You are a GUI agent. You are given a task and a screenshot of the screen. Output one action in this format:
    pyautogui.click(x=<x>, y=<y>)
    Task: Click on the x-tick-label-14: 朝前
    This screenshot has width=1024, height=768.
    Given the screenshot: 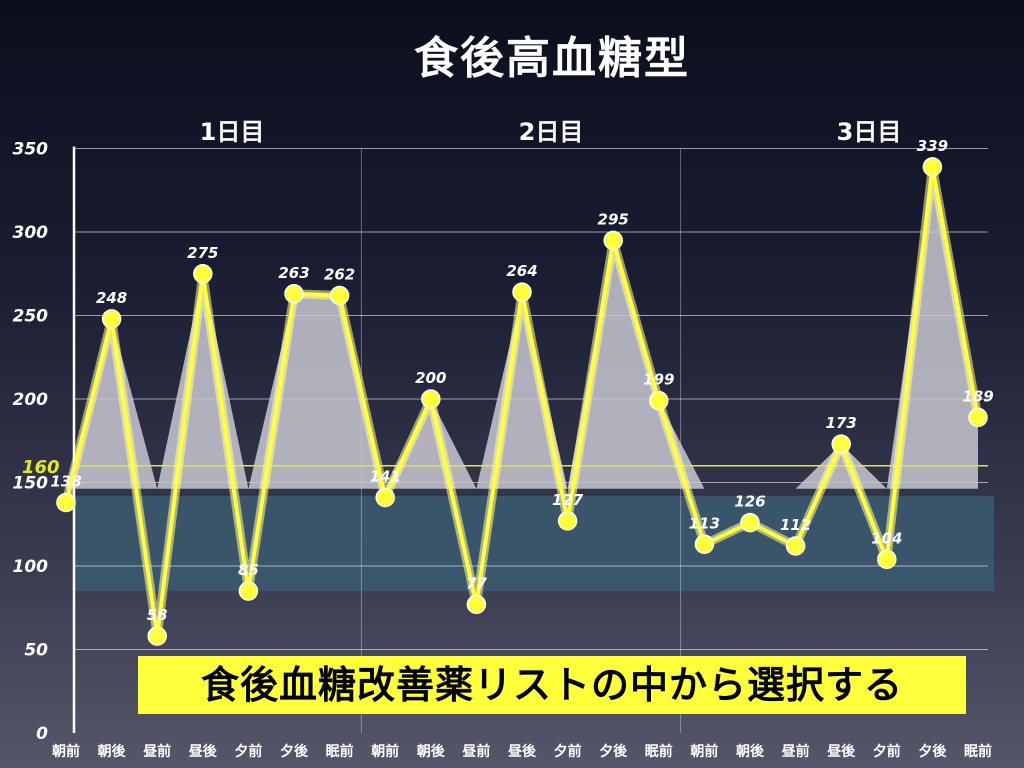 What is the action you would take?
    pyautogui.click(x=704, y=751)
    